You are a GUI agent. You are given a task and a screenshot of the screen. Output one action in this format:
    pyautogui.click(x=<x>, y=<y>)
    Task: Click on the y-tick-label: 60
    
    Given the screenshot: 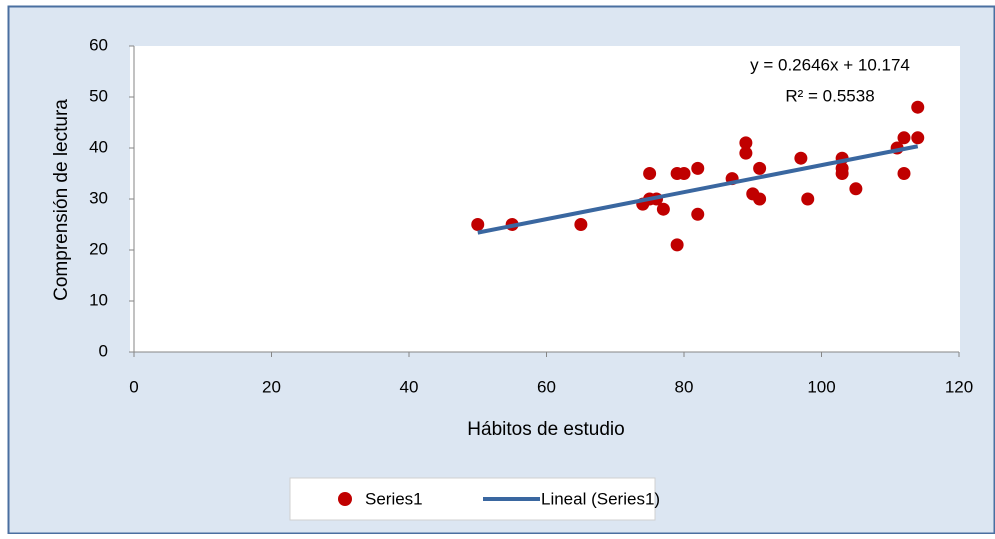 What is the action you would take?
    pyautogui.click(x=98, y=44)
    